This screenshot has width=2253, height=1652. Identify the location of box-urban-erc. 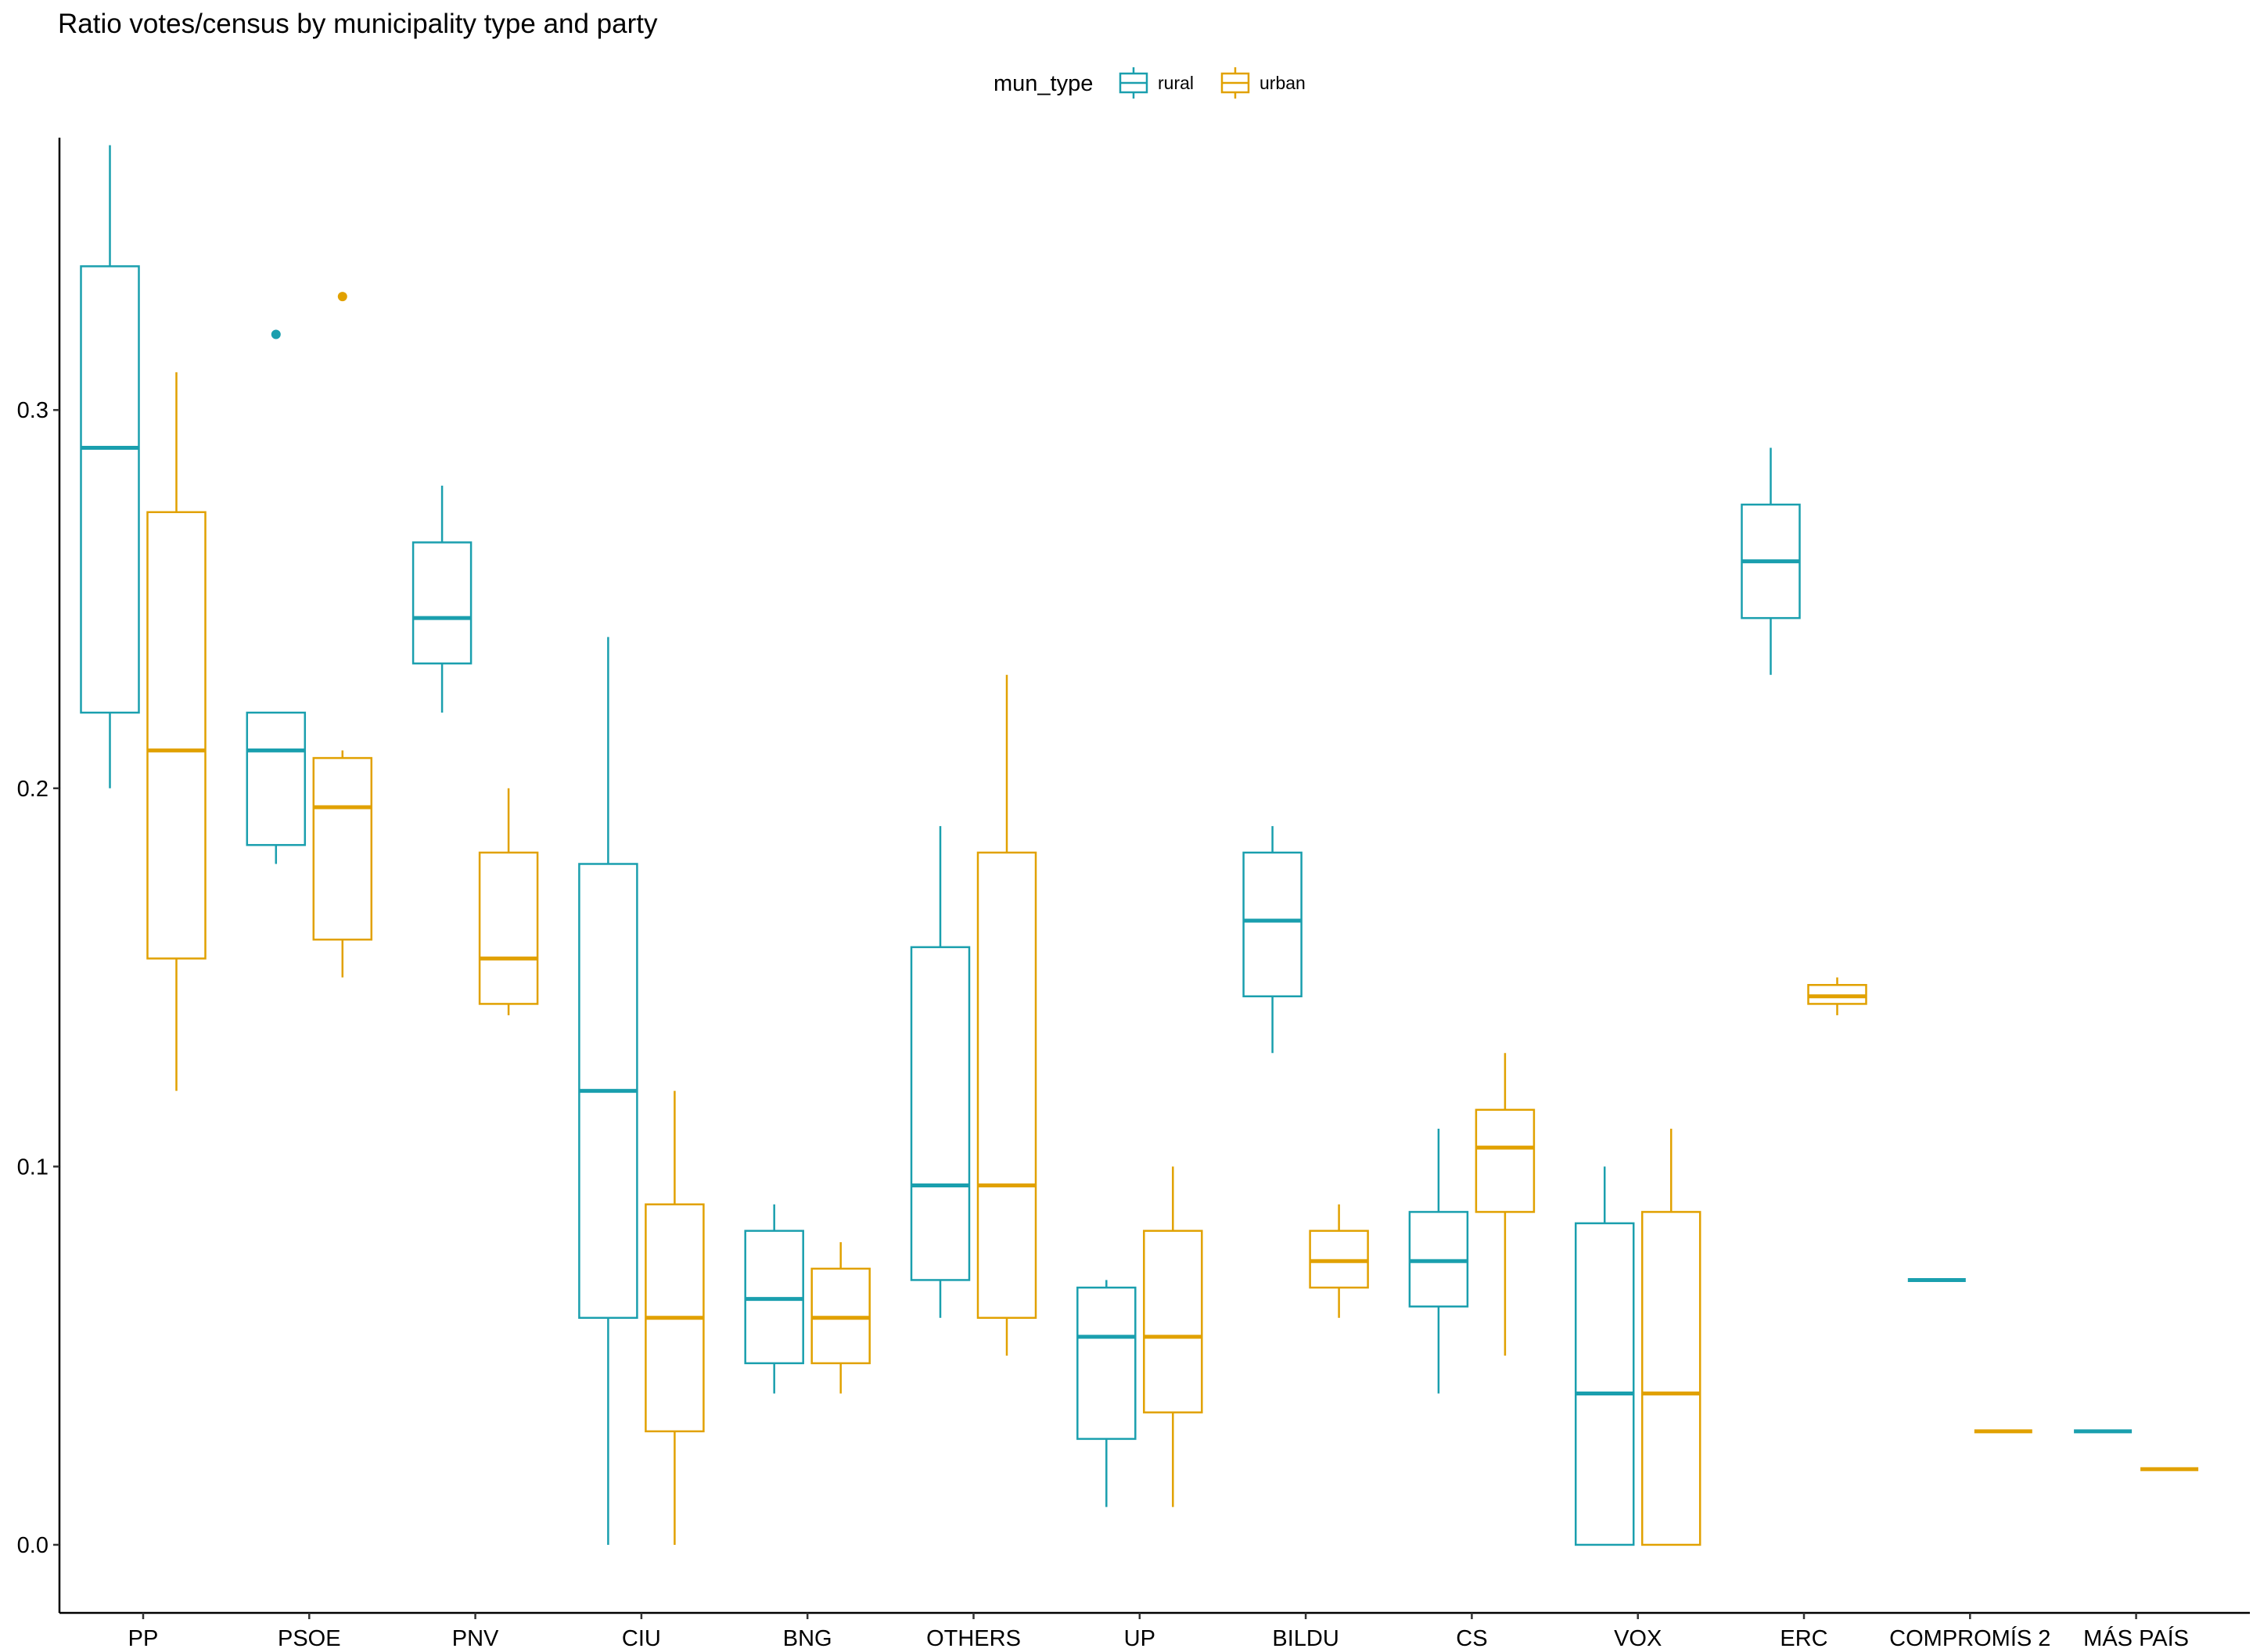
(1837, 996).